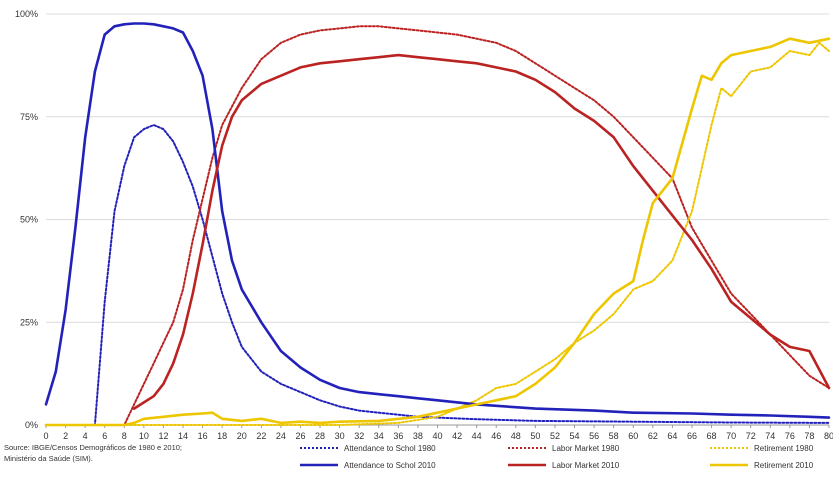 Image resolution: width=833 pixels, height=478 pixels. I want to click on legend-label-5: Retirement 2010, so click(784, 465).